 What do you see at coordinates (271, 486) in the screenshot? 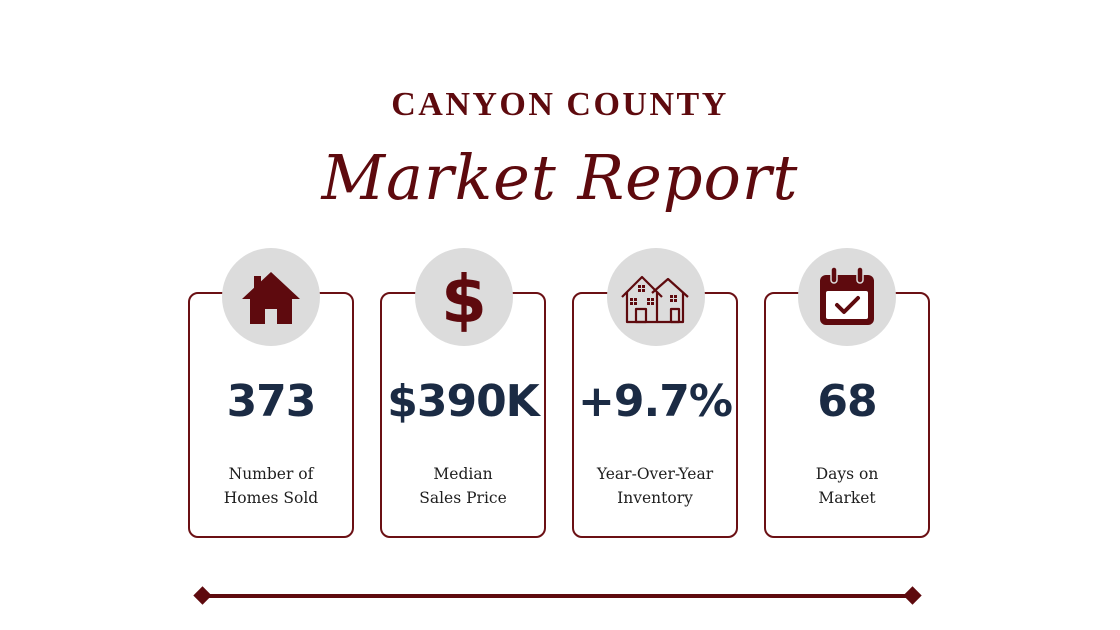
I see `stat-label-homes-sold: Number of Homes Sold` at bounding box center [271, 486].